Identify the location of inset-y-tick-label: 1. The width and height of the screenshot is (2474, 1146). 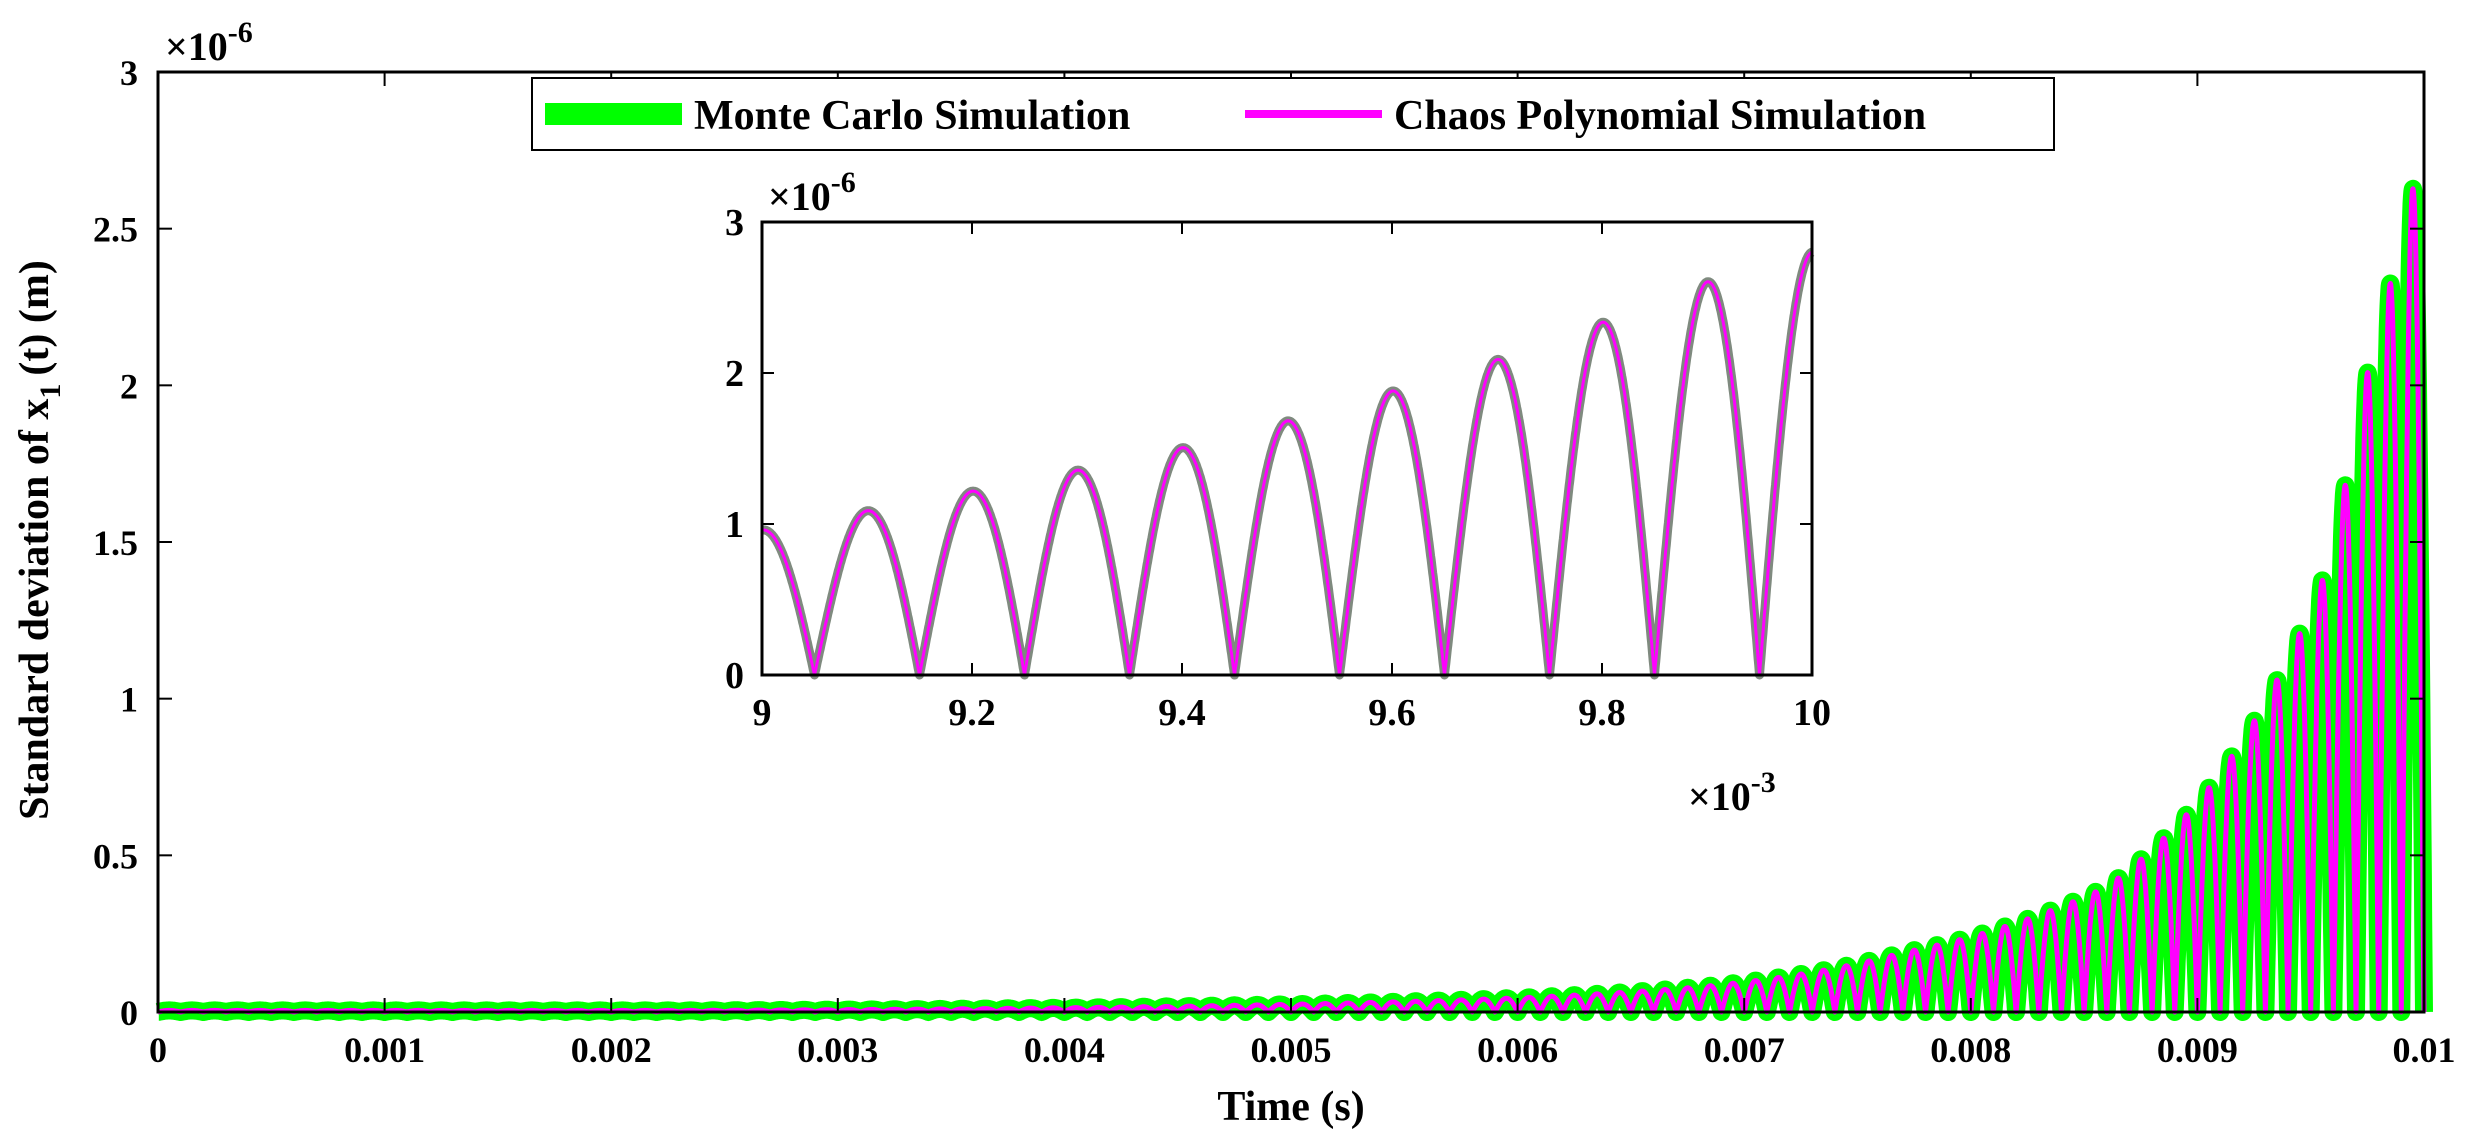
(734, 525).